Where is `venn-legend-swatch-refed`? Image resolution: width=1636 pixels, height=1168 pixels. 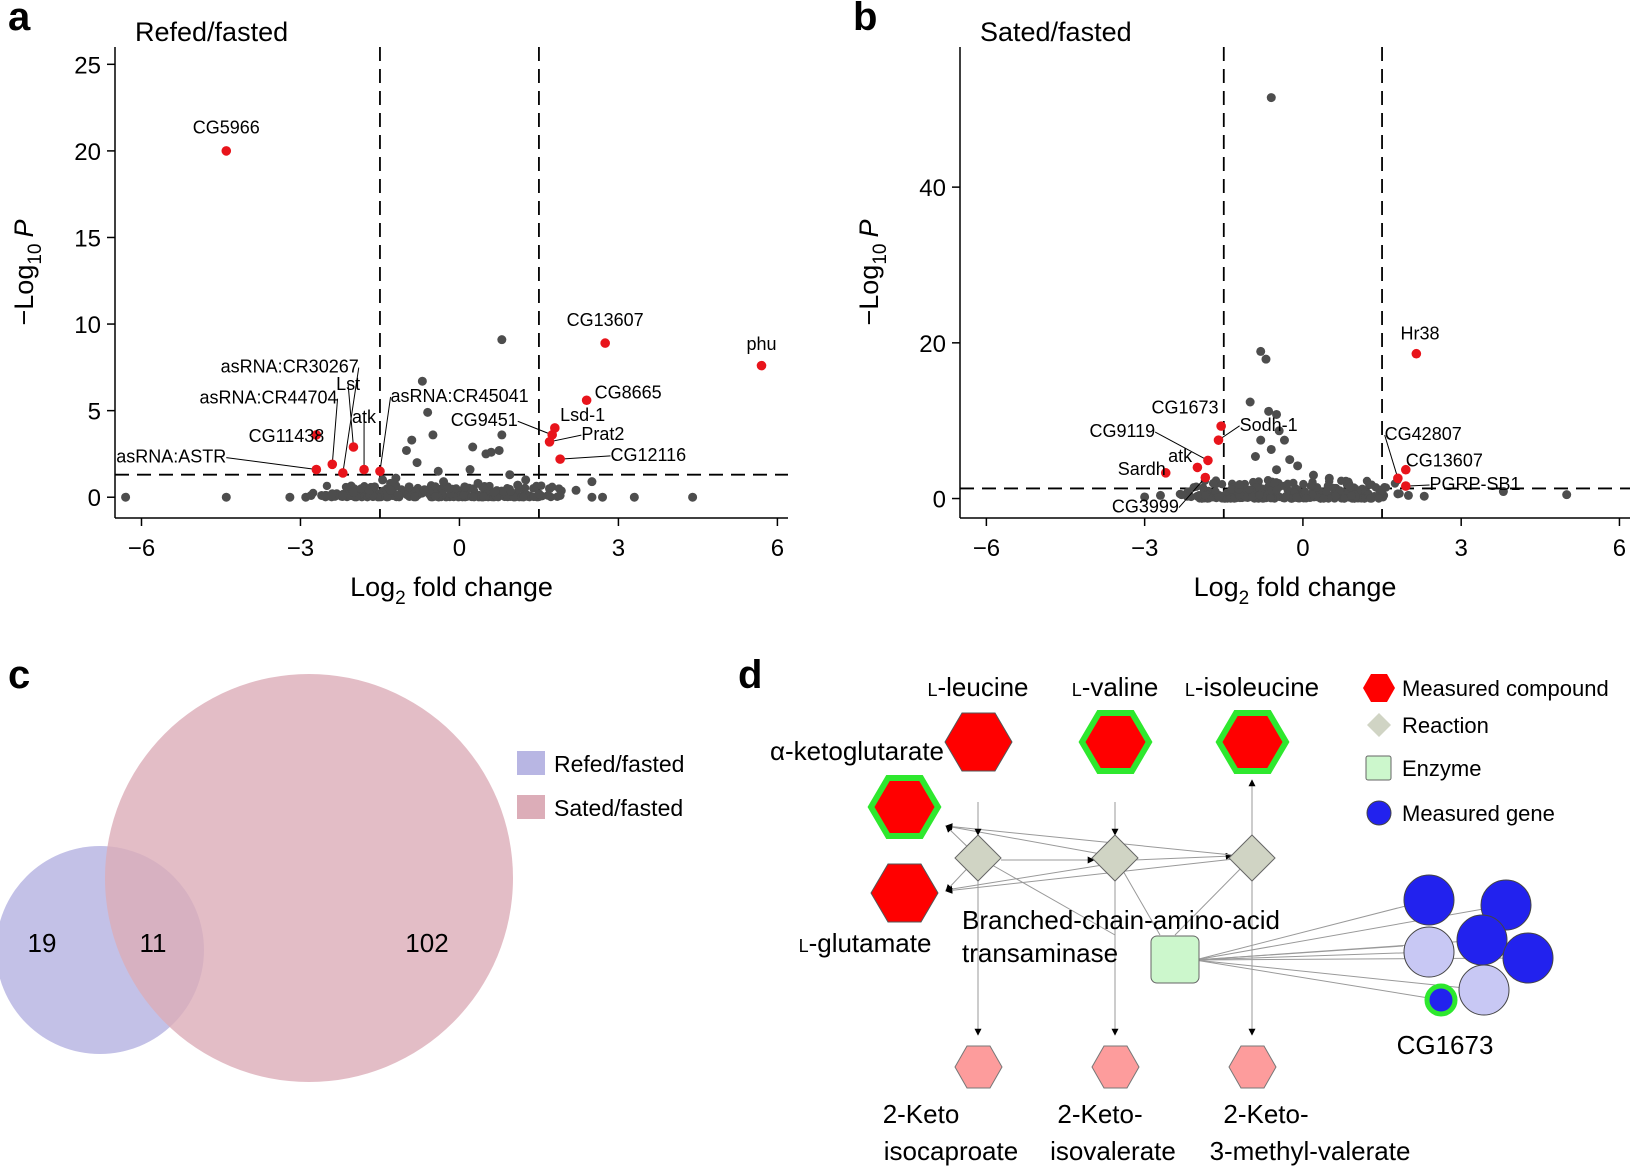
venn-legend-swatch-refed is located at coordinates (531, 763).